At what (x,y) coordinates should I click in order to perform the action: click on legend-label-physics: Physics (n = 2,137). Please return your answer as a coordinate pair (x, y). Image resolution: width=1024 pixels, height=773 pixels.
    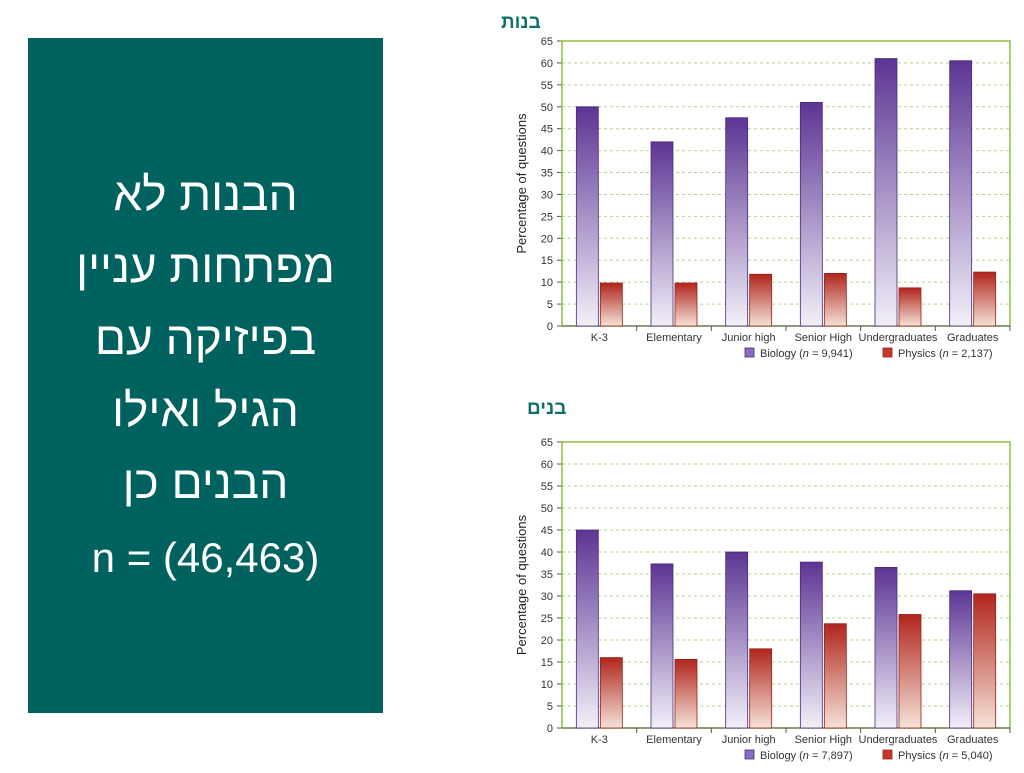
    Looking at the image, I should click on (945, 354).